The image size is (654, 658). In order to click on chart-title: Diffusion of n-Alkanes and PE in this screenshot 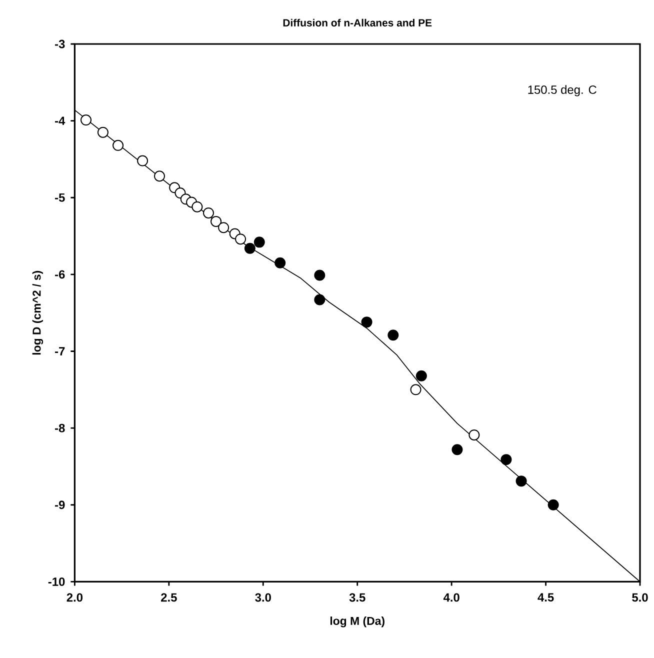, I will do `click(357, 22)`.